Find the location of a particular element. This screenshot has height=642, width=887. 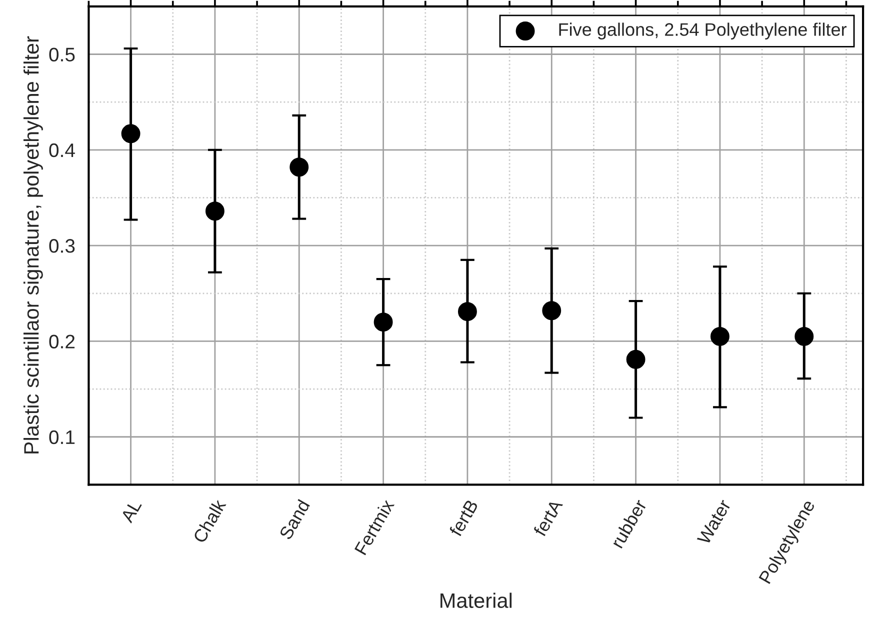

y-tick-label: 0.4 is located at coordinates (62, 150).